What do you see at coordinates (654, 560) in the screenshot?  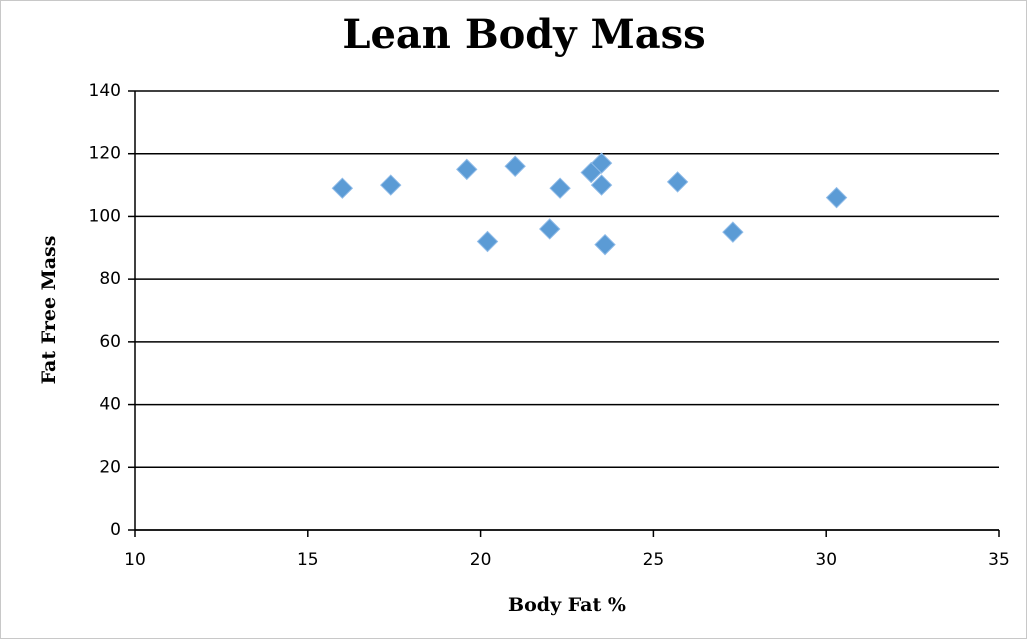 I see `x-tick-label: 25` at bounding box center [654, 560].